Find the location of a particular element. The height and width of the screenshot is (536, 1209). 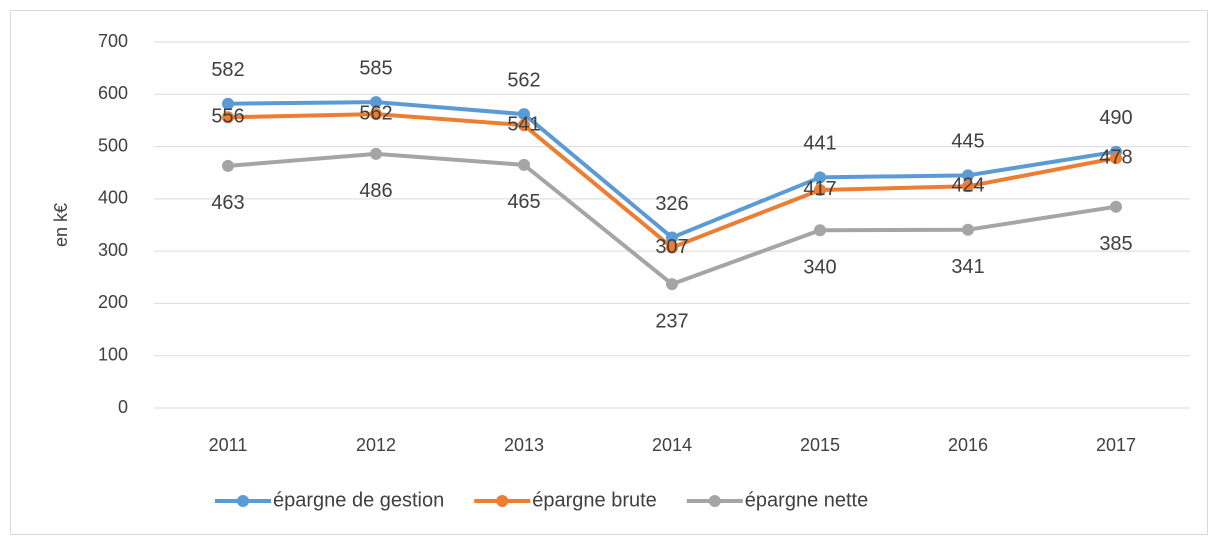

data-label: 340 is located at coordinates (819, 268).